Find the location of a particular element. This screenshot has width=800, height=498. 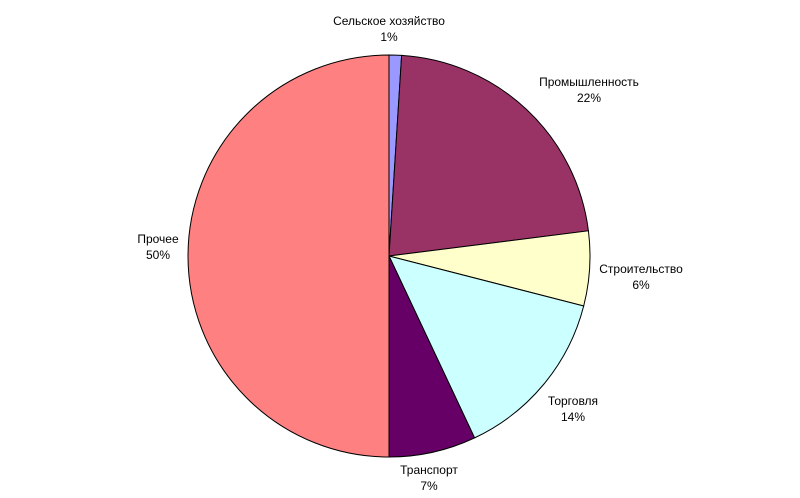

slice-percent-2: 22% is located at coordinates (589, 98).